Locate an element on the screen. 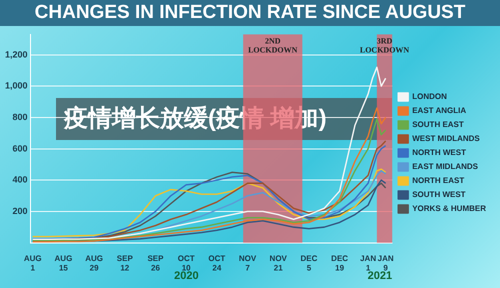  legend-label: EAST MIDLANDS is located at coordinates (445, 167).